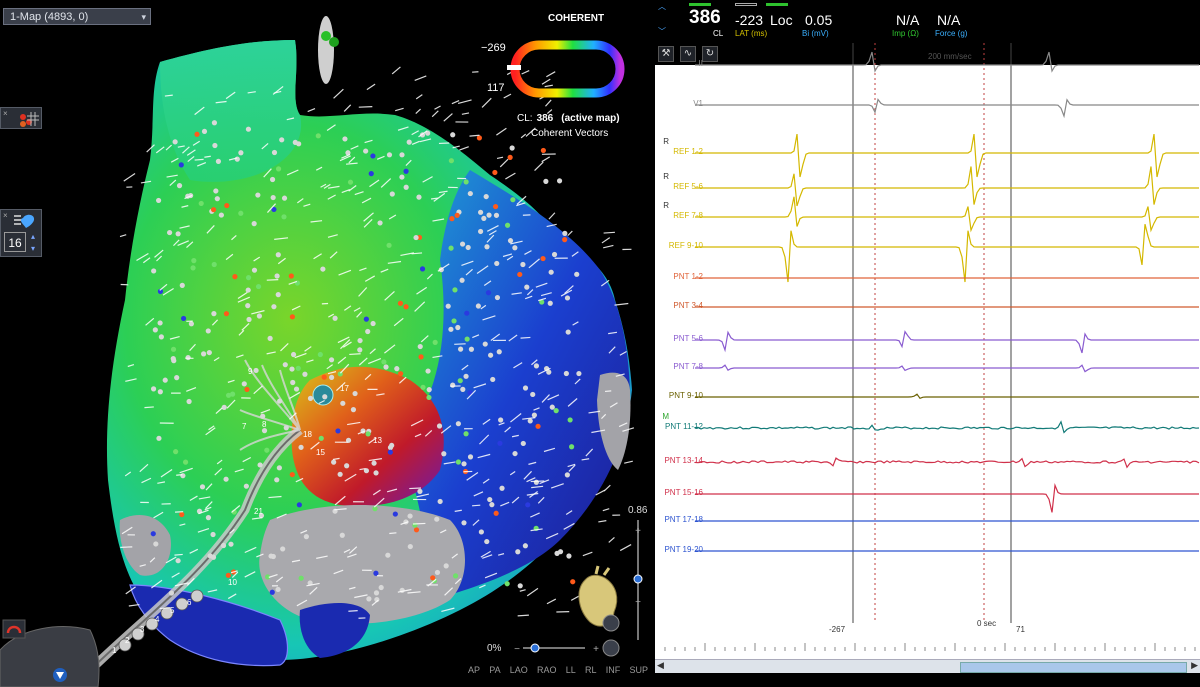 The width and height of the screenshot is (1200, 687). I want to click on channel-prefix: M, so click(665, 416).